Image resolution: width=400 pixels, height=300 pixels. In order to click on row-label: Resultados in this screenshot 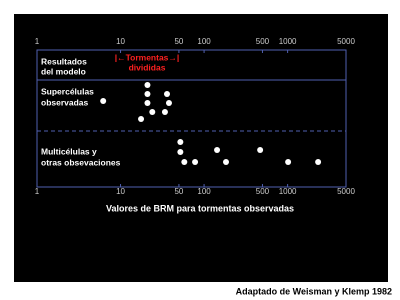, I will do `click(64, 61)`.